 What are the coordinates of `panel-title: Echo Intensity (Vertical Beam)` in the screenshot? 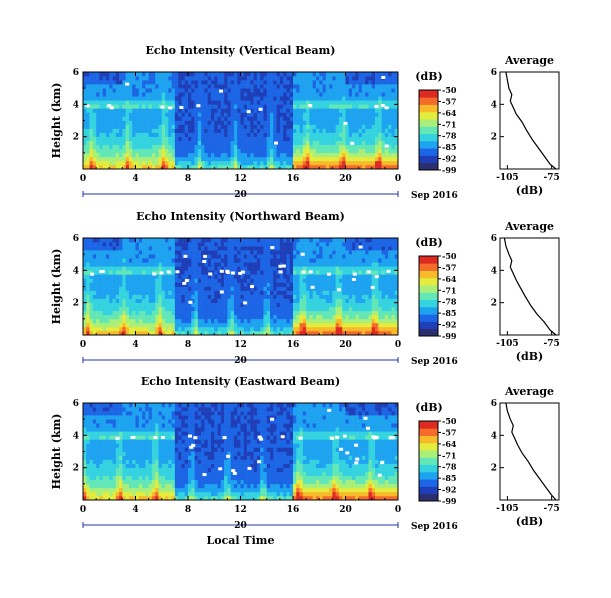 It's located at (240, 50).